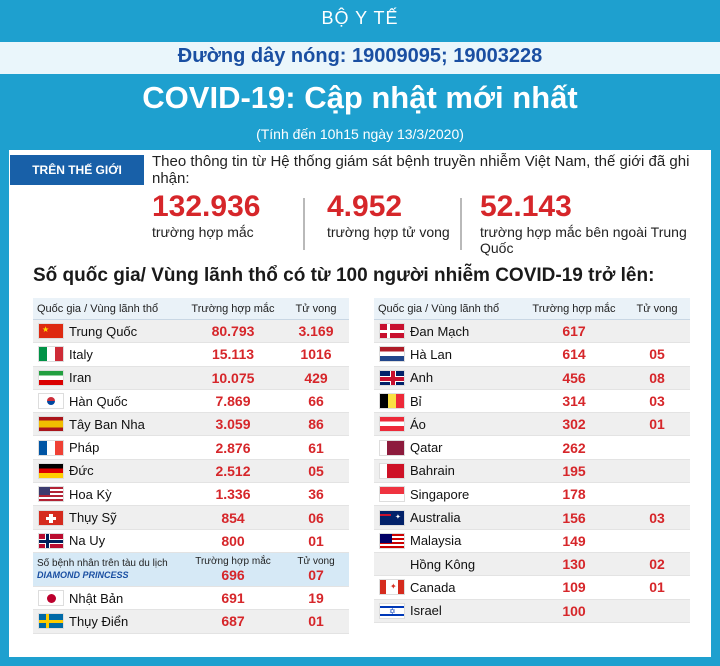 The image size is (720, 666). I want to click on as-of-timestamp: (Tính đến 10h15 ngày 13/3/2020), so click(360, 134).